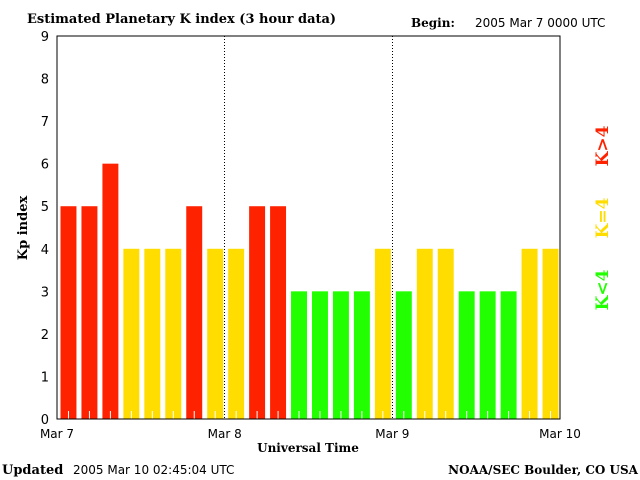 The width and height of the screenshot is (640, 480). Describe the element at coordinates (45, 377) in the screenshot. I see `y-tick-label: 1` at that location.